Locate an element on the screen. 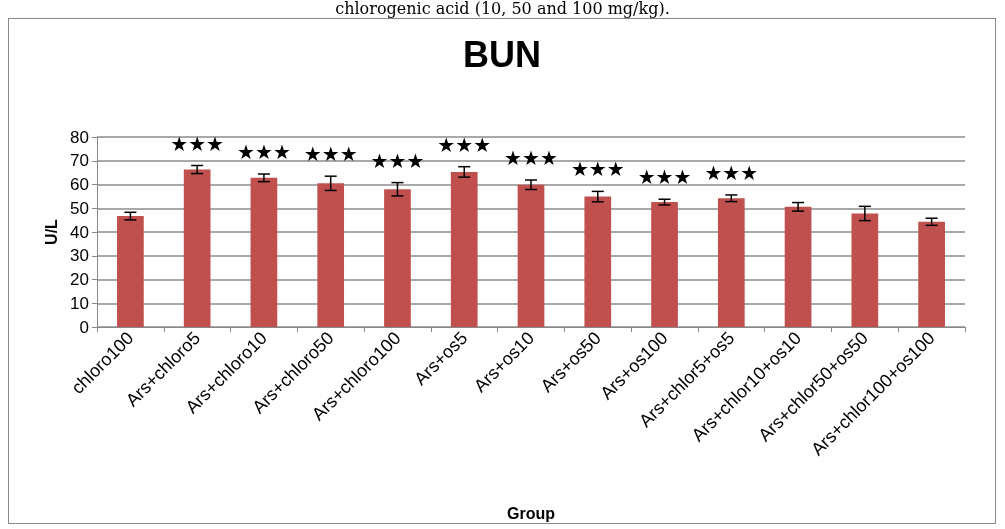 This screenshot has width=1005, height=529. y-tick-label: 10 is located at coordinates (79, 303).